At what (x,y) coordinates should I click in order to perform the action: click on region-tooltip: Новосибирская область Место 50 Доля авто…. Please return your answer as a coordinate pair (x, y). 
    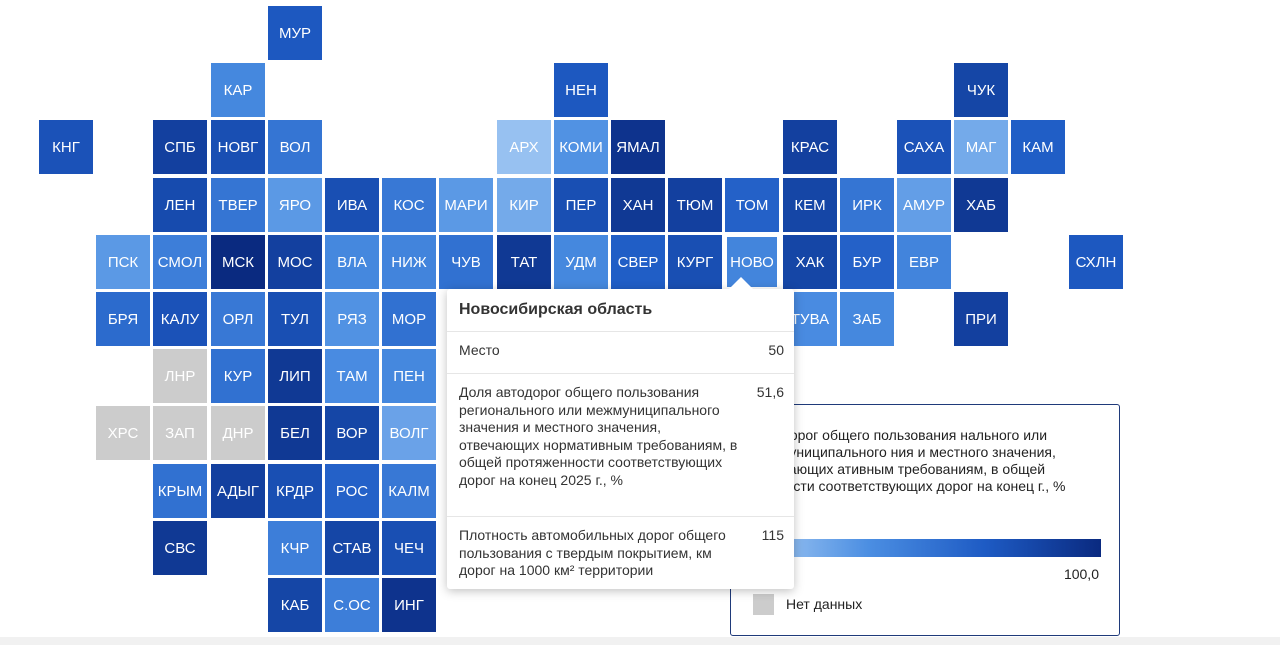
    Looking at the image, I should click on (620, 433).